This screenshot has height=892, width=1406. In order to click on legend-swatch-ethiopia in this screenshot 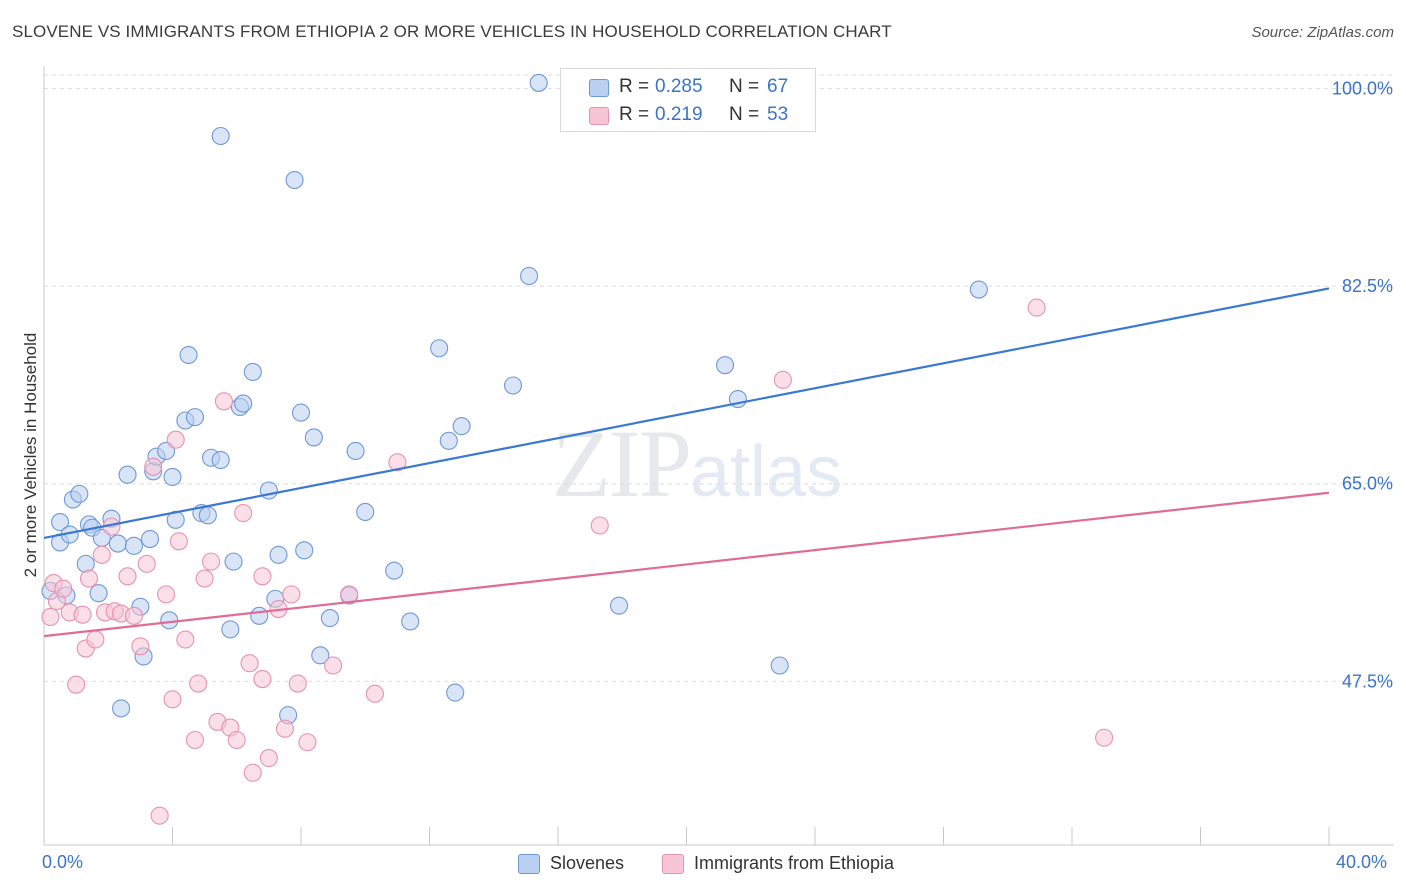, I will do `click(673, 864)`.